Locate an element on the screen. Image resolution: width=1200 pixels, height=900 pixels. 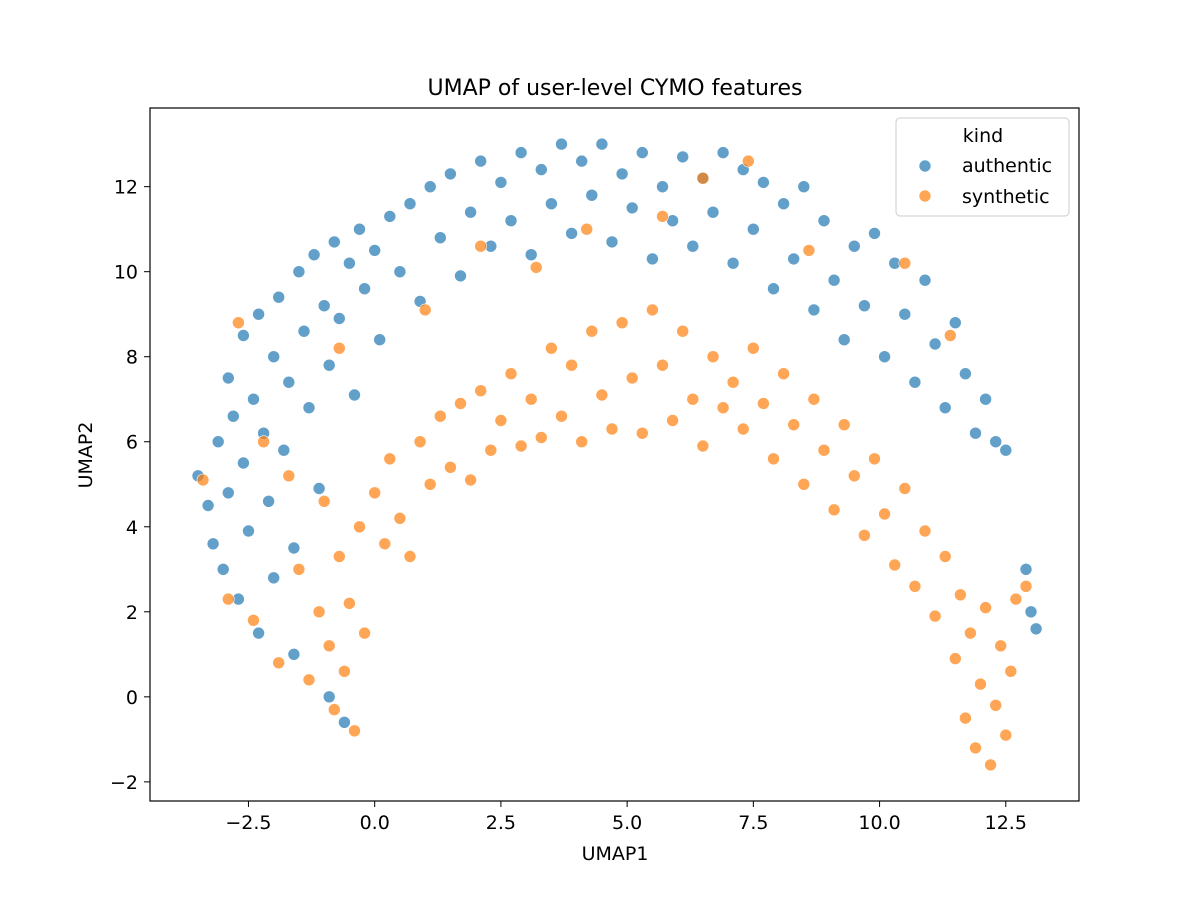
y-tick-label: 12 is located at coordinates (126, 188).